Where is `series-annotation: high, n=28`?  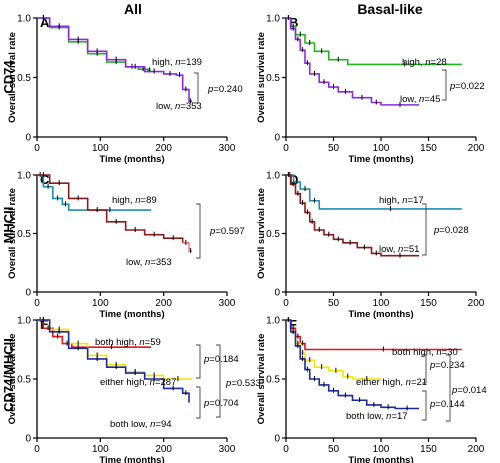
series-annotation: high, n=28 is located at coordinates (424, 62).